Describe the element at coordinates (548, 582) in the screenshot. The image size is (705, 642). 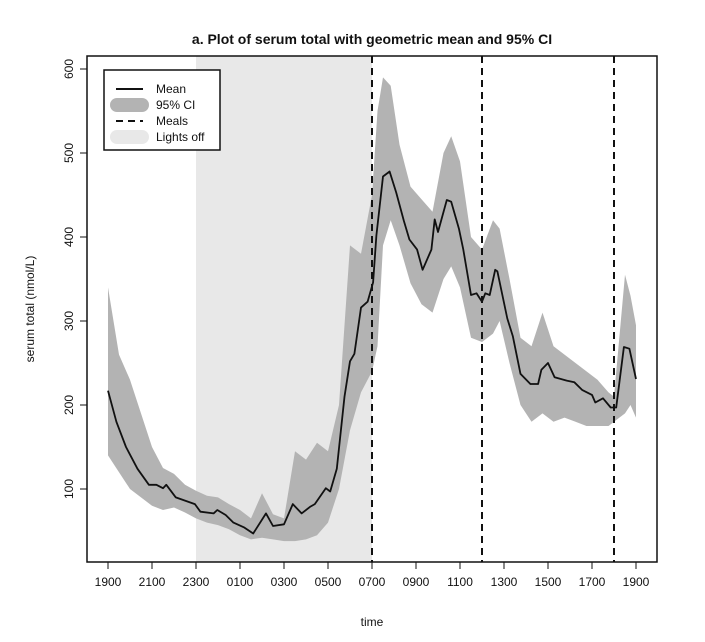
I see `x-tick-label: 1500` at that location.